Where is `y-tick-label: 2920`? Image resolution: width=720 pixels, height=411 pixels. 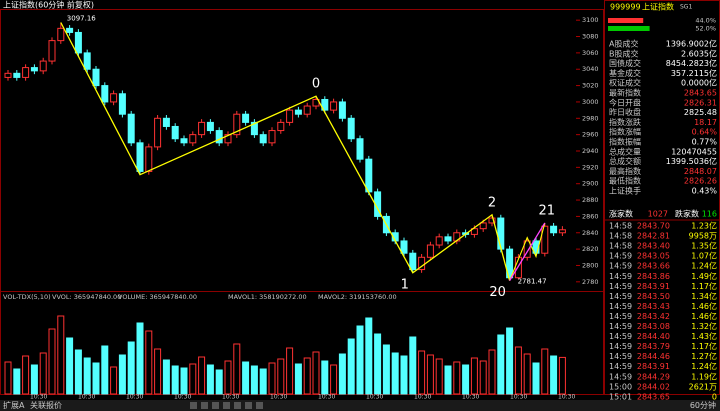 y-tick-label: 2920 is located at coordinates (590, 167).